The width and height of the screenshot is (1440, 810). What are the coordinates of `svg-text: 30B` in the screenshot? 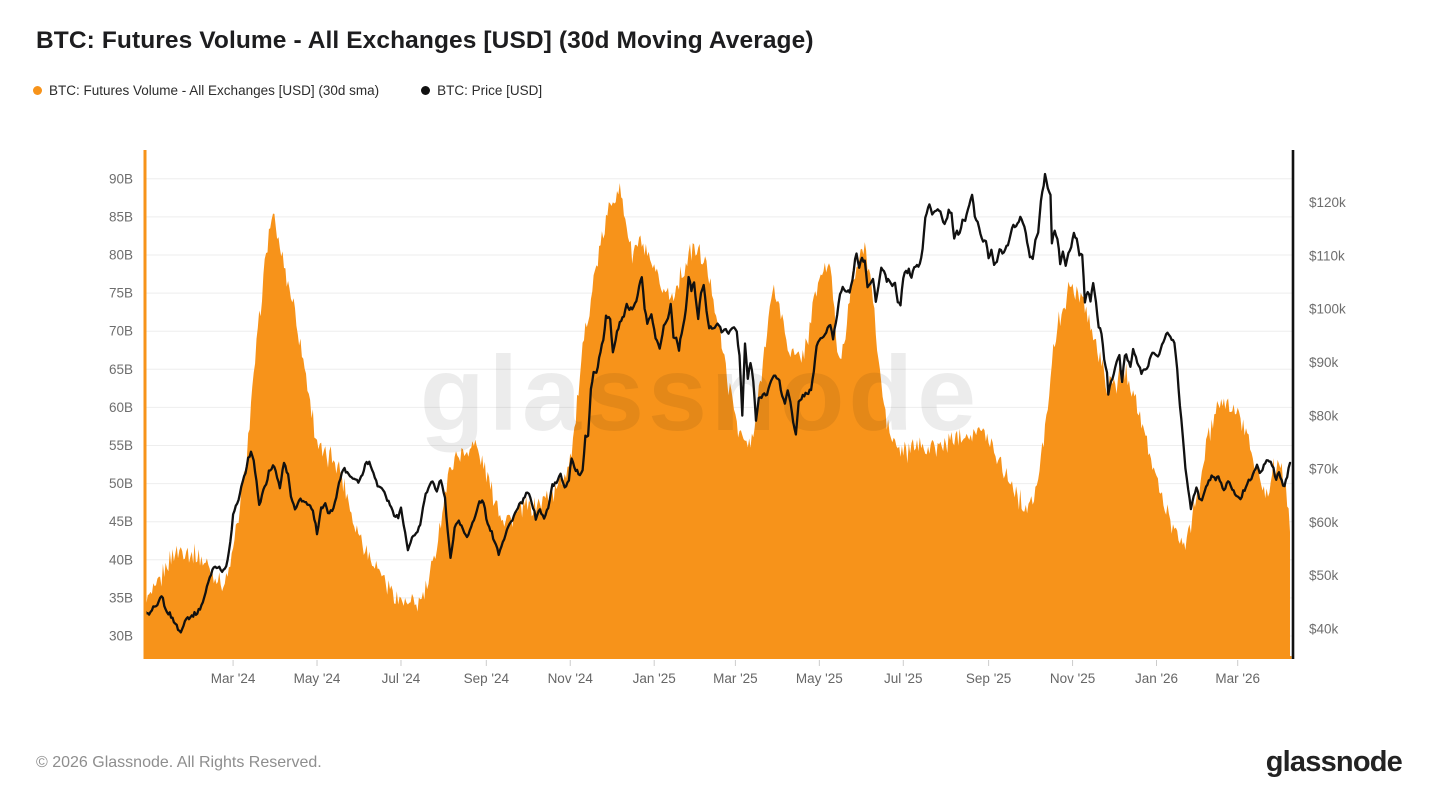 It's located at (121, 636).